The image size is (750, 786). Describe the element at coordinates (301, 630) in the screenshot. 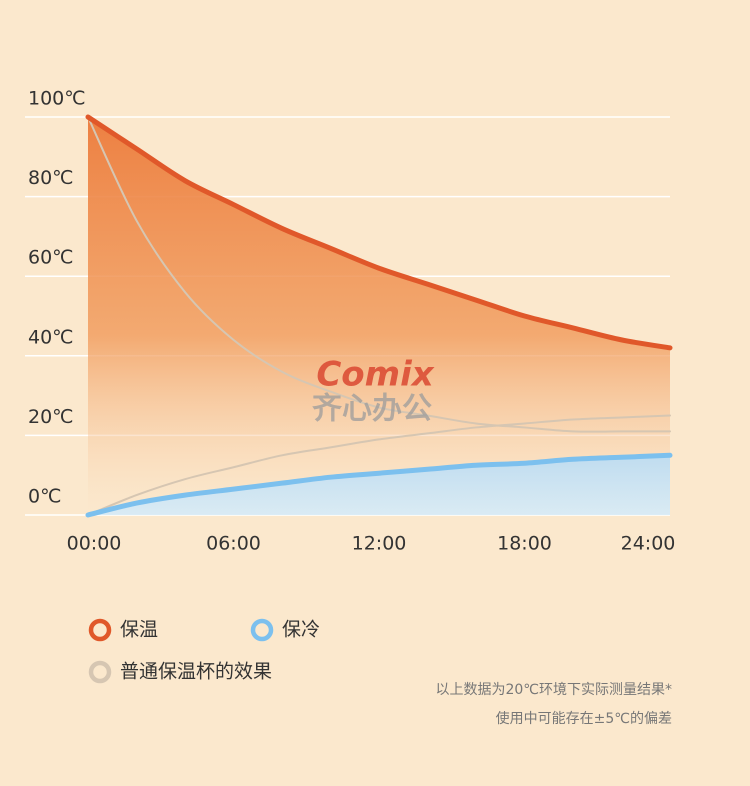

I see `legend-label: 保冷` at that location.